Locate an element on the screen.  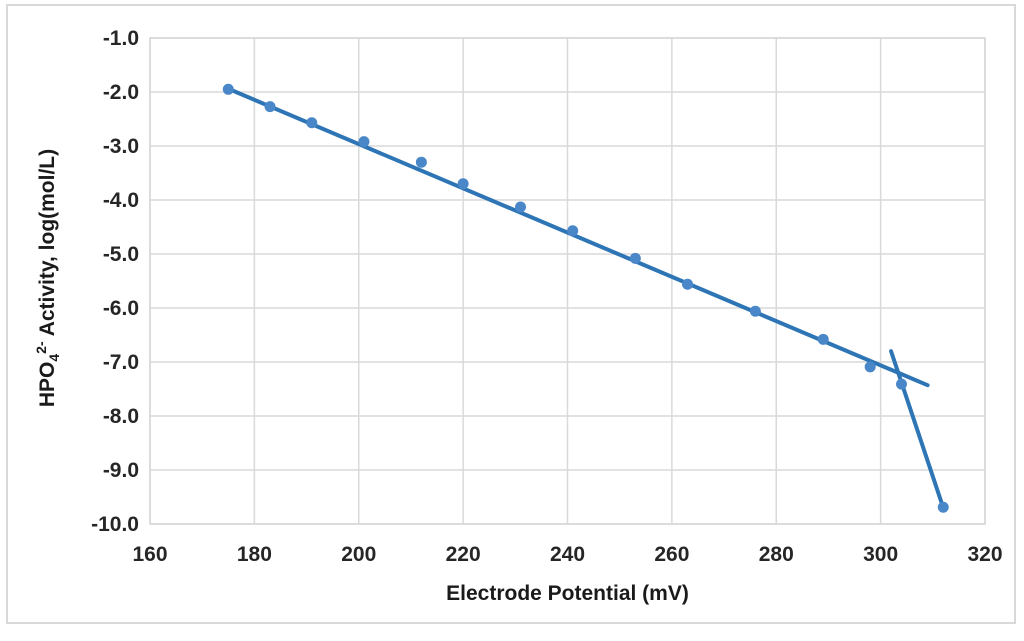
y-axis-title-superscript: 2- is located at coordinates (41, 347).